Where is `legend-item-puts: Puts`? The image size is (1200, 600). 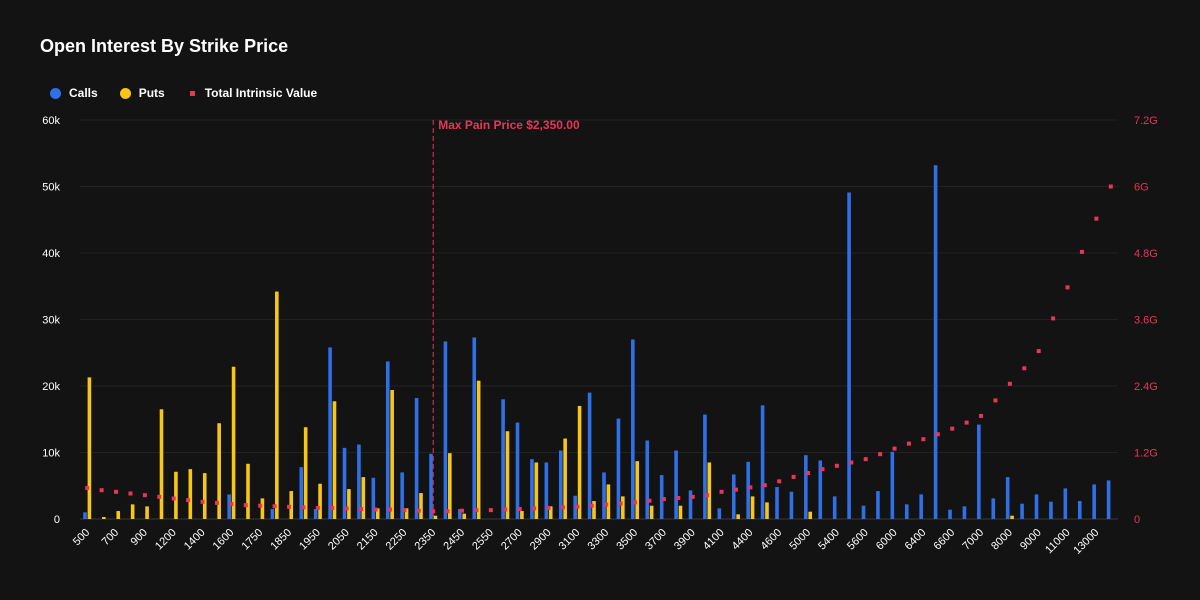 legend-item-puts: Puts is located at coordinates (142, 93).